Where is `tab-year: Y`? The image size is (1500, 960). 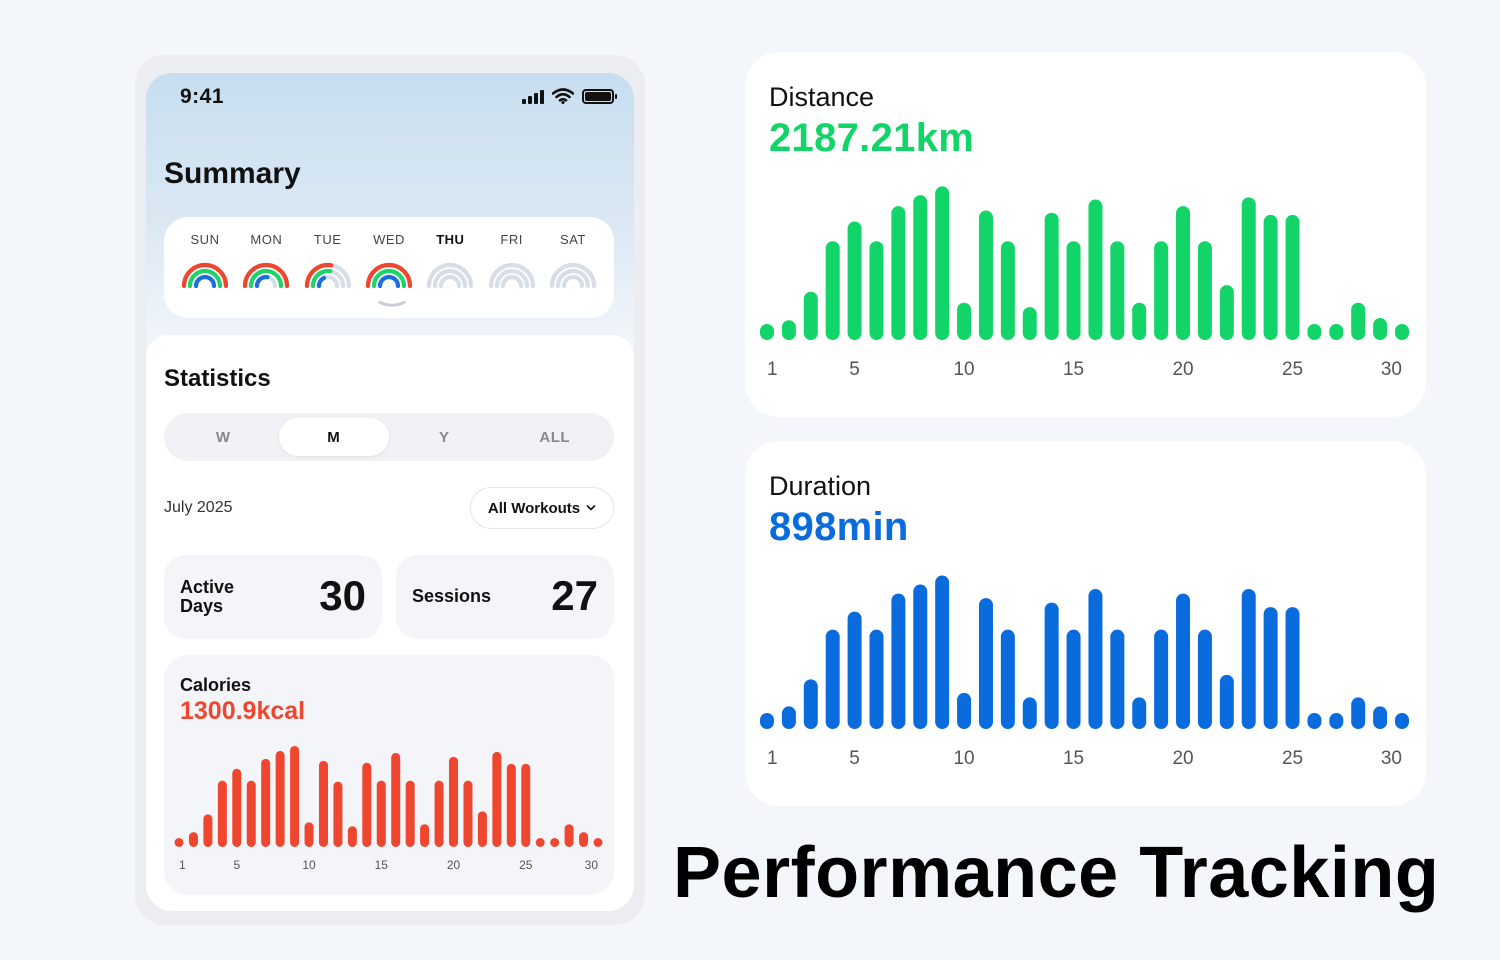 tab-year: Y is located at coordinates (444, 437).